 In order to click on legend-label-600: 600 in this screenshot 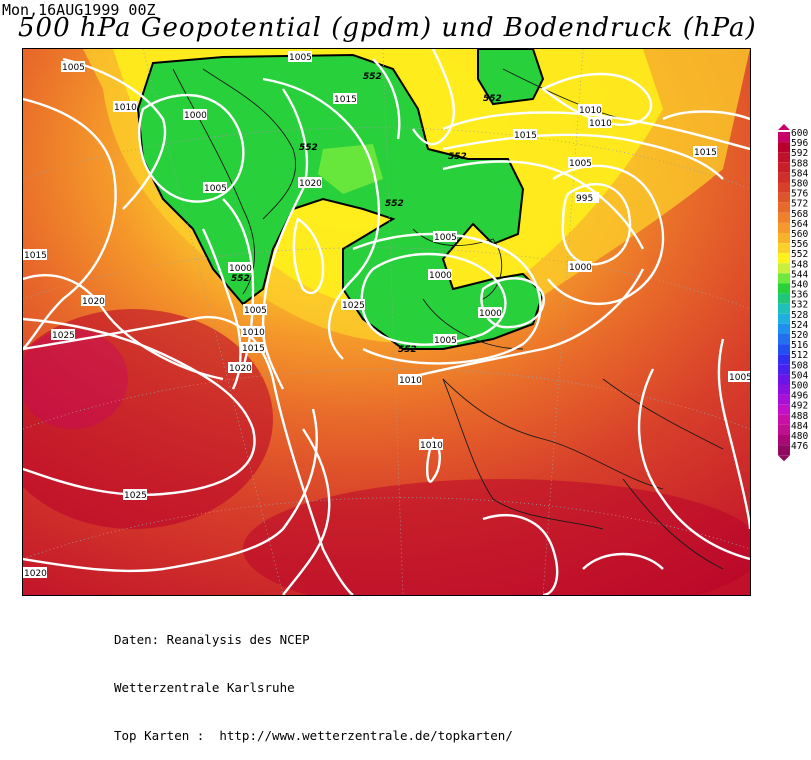, I will do `click(799, 133)`.